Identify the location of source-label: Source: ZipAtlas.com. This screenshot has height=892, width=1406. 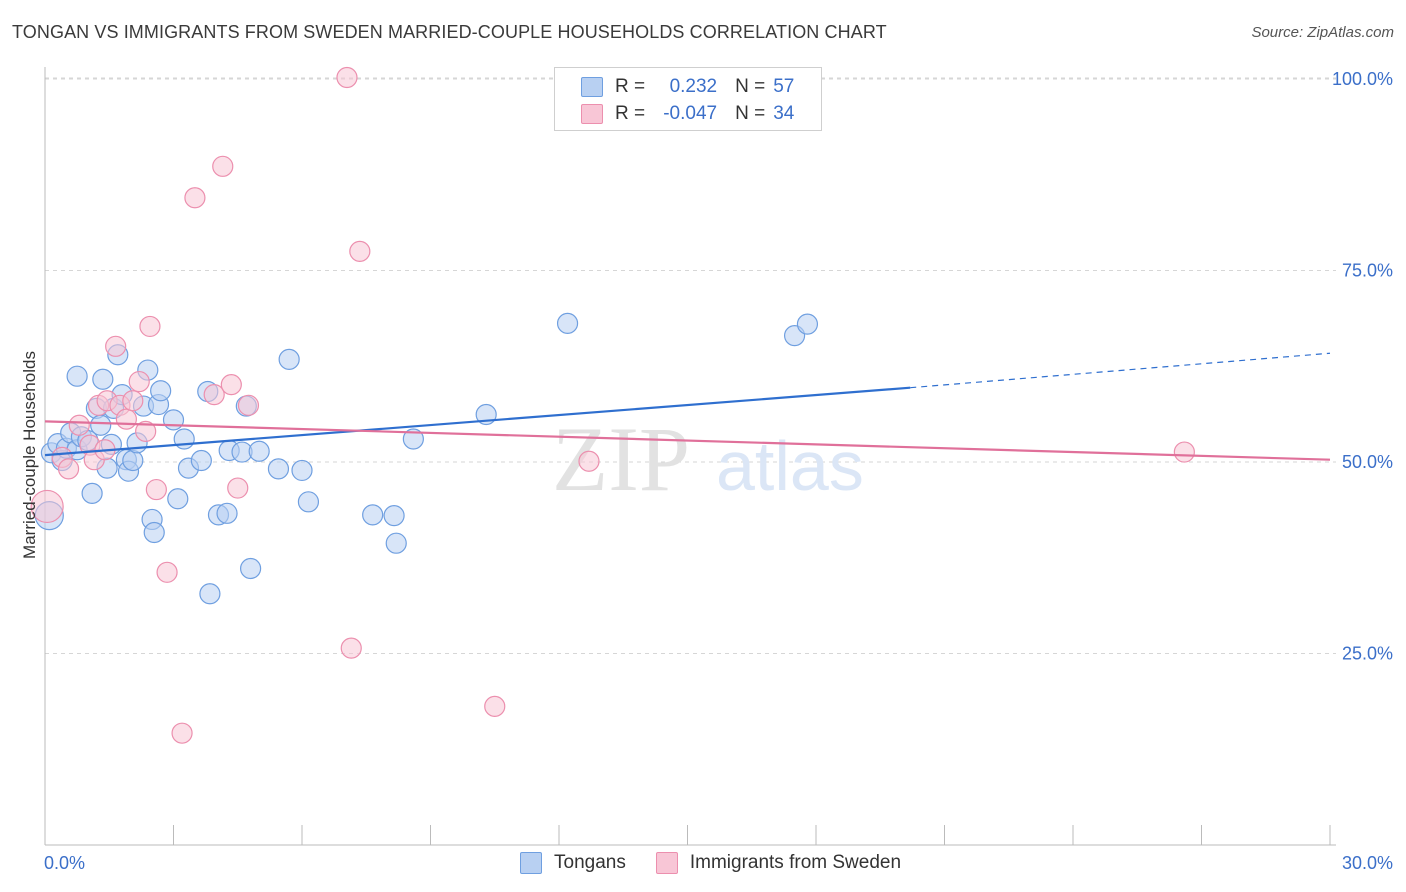
(1322, 32).